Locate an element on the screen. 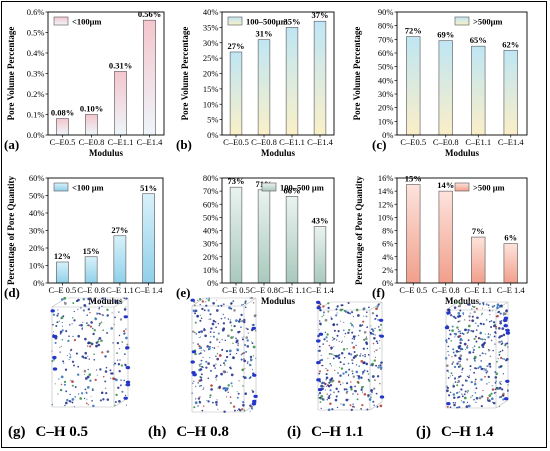 This screenshot has height=451, width=550. data-label: 14% is located at coordinates (445, 185).